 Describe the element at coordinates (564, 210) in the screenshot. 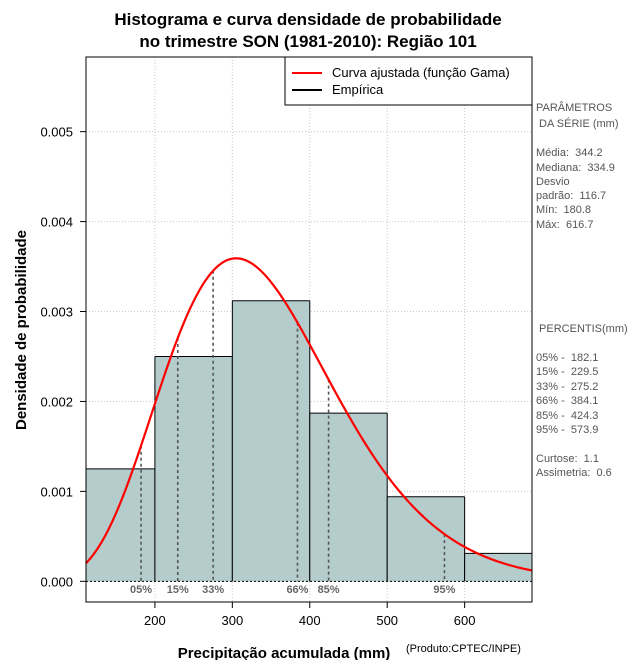

I see `stat-min: Mín: 180.8` at that location.